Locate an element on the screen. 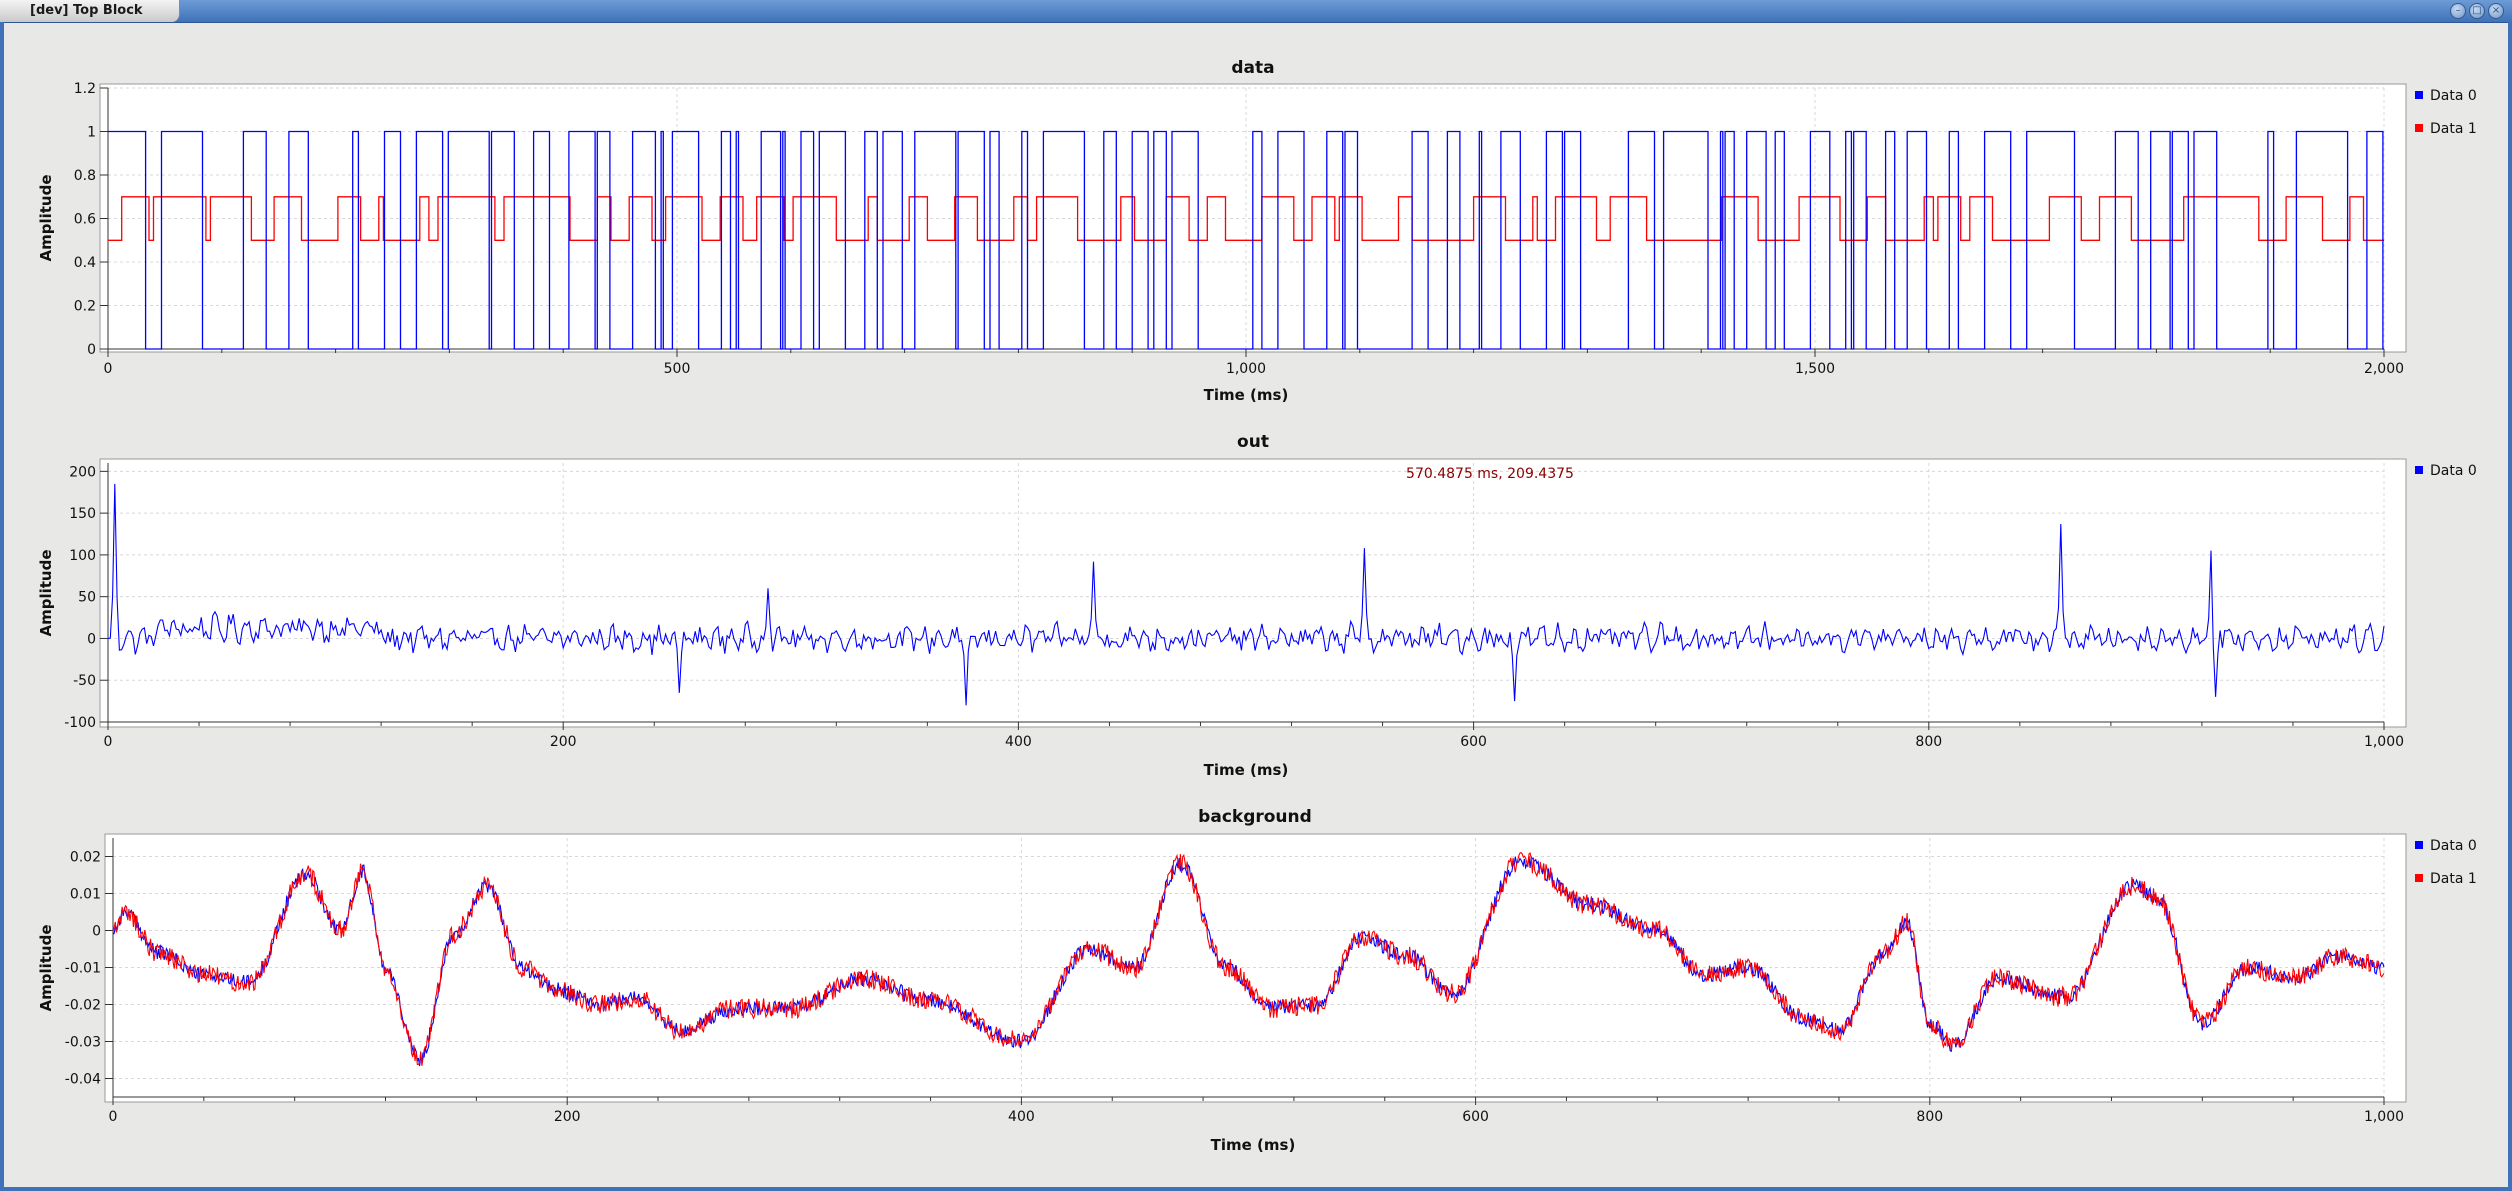 Image resolution: width=2512 pixels, height=1191 pixels. y-tick-label: 0.01 is located at coordinates (85, 895).